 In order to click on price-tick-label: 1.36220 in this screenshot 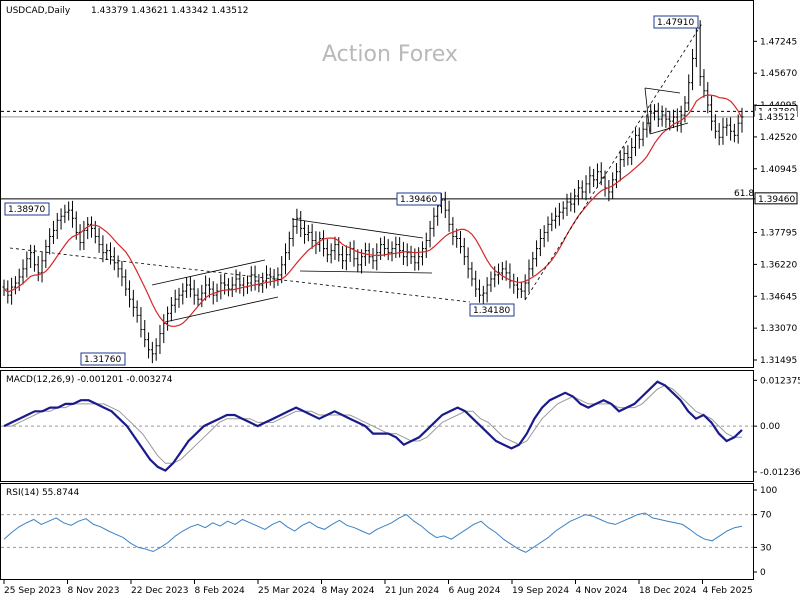, I will do `click(778, 265)`.